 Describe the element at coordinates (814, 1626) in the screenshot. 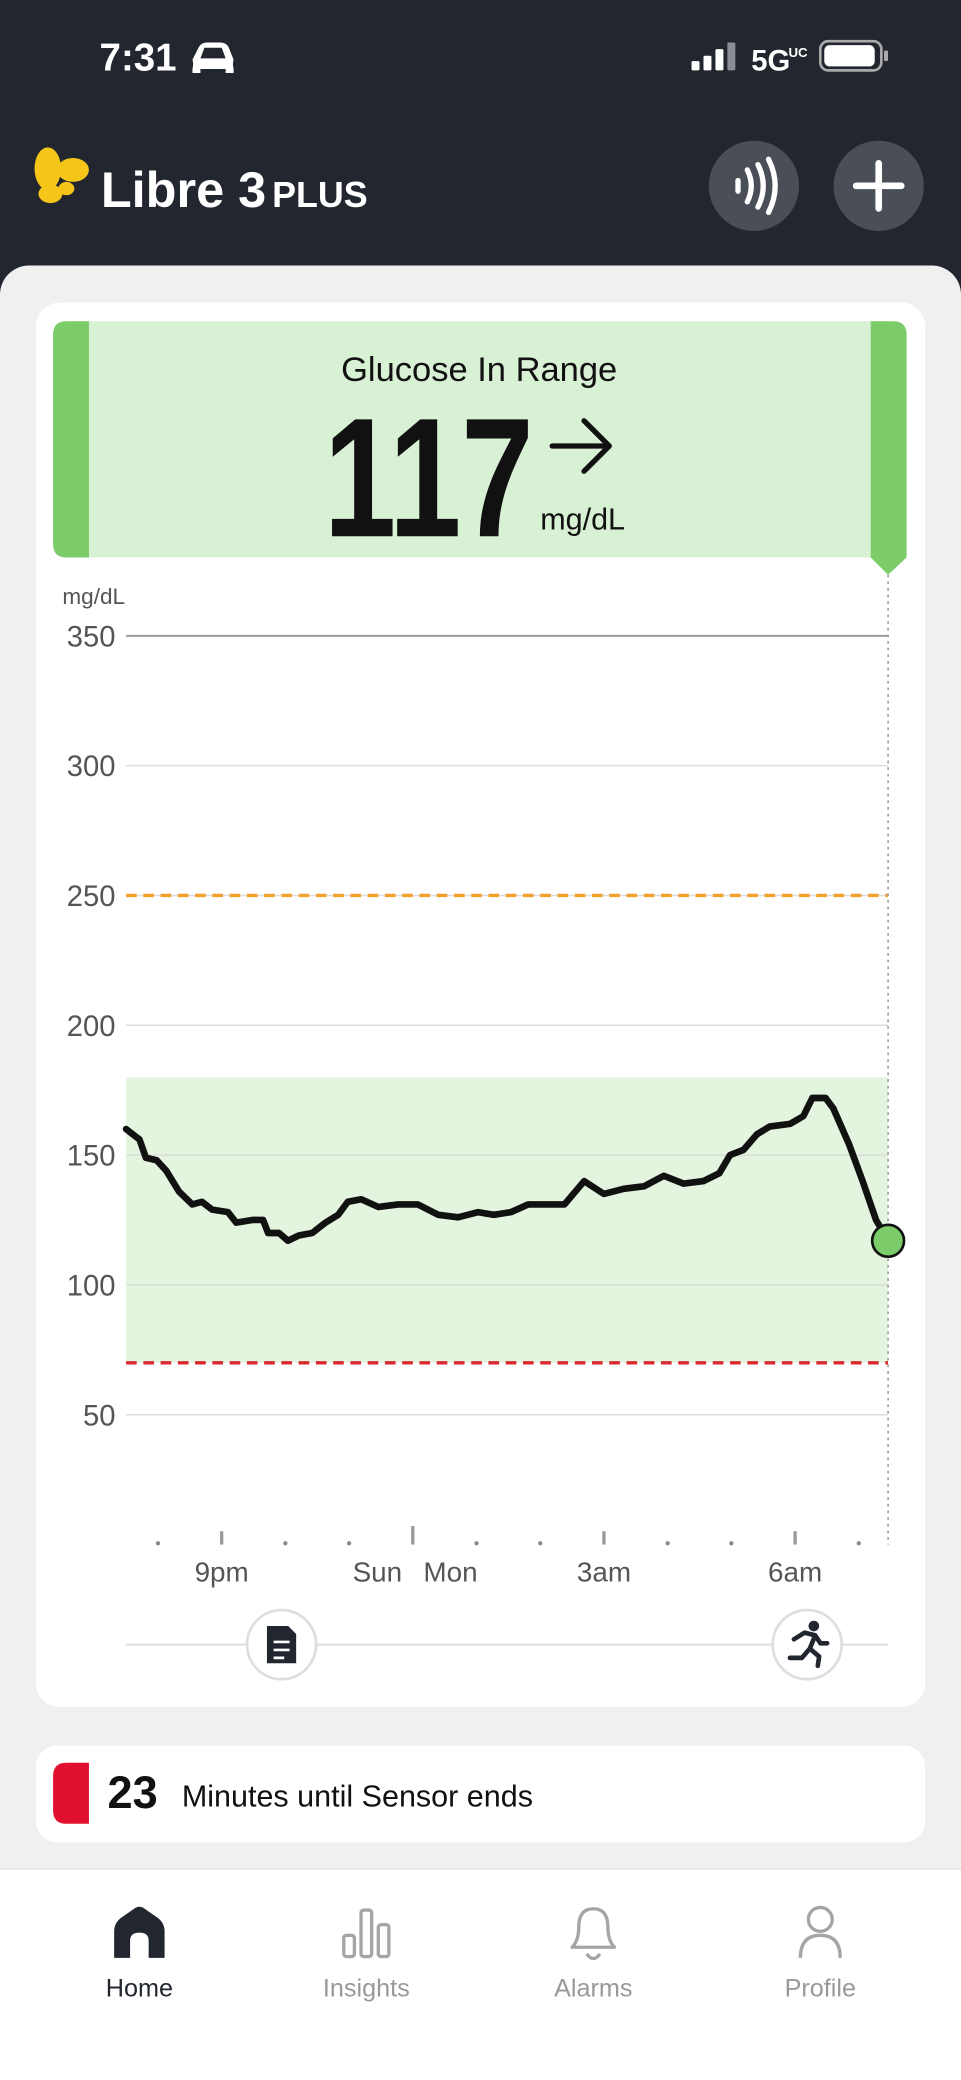

I see `runner-head` at that location.